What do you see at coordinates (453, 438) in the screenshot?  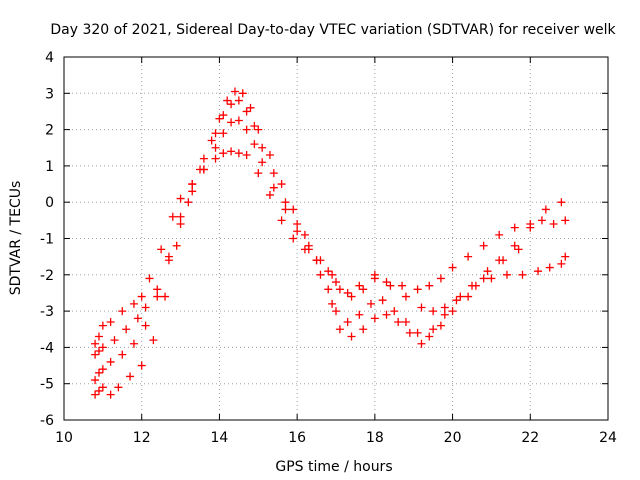 I see `x-tick-label: 20` at bounding box center [453, 438].